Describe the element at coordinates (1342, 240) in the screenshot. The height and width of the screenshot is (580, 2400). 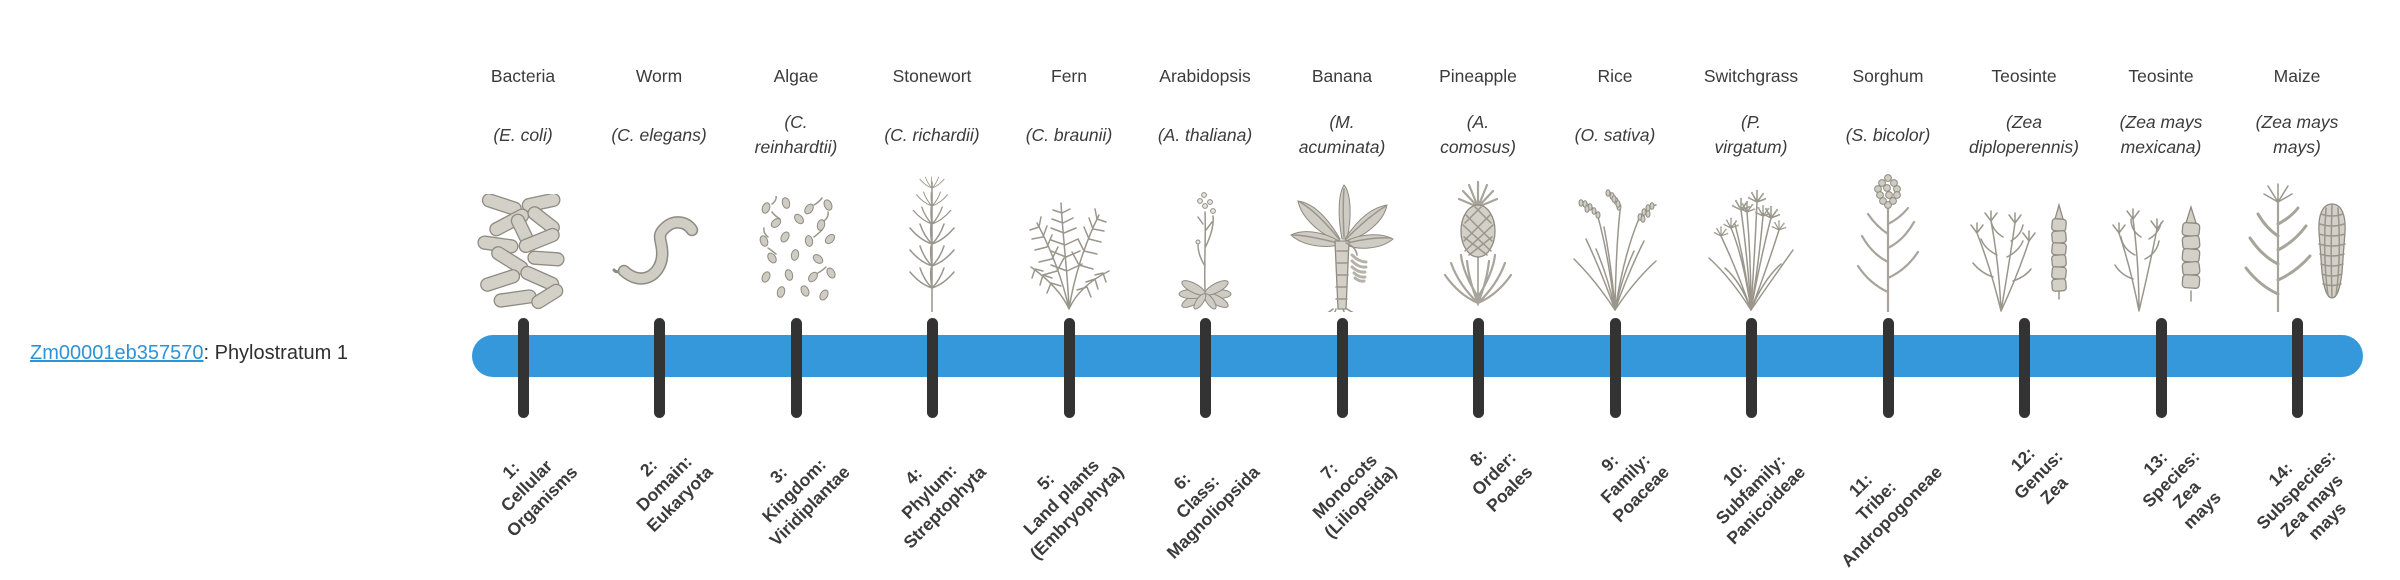
I see `banana-illustration` at that location.